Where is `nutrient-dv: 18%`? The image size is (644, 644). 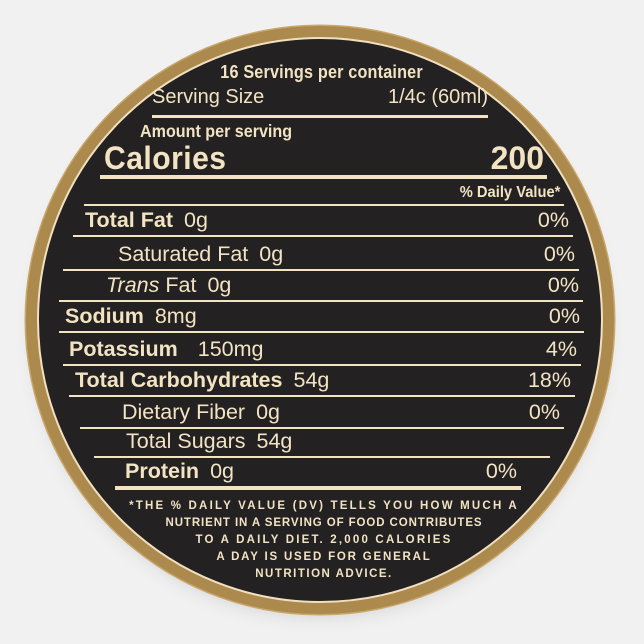
nutrient-dv: 18% is located at coordinates (549, 379).